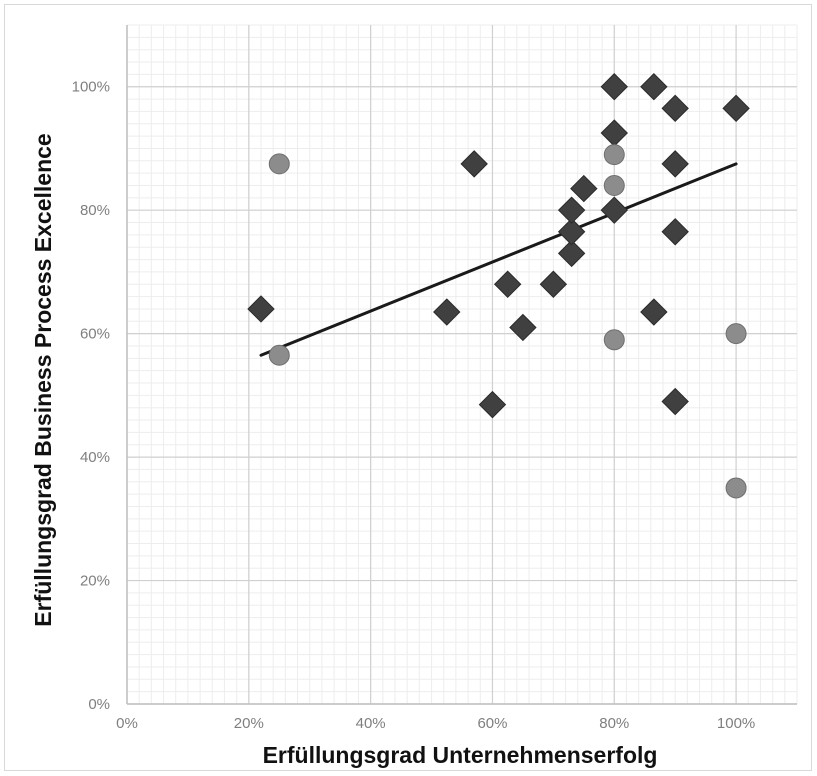 This screenshot has width=817, height=776. I want to click on y-tick-label: 80%, so click(95, 210).